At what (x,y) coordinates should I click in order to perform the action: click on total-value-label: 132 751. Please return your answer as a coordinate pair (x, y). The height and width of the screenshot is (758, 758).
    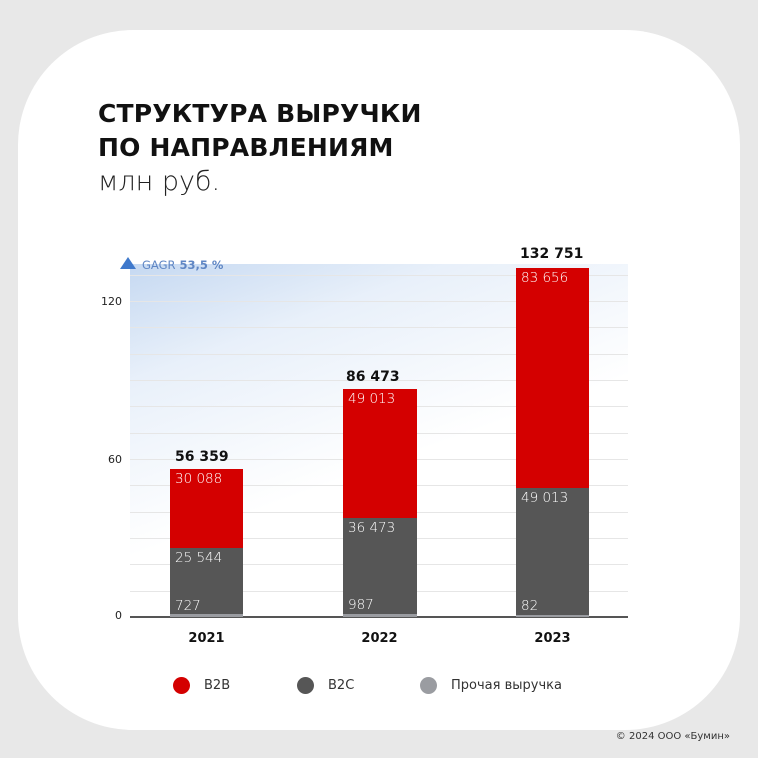
    Looking at the image, I should click on (552, 254).